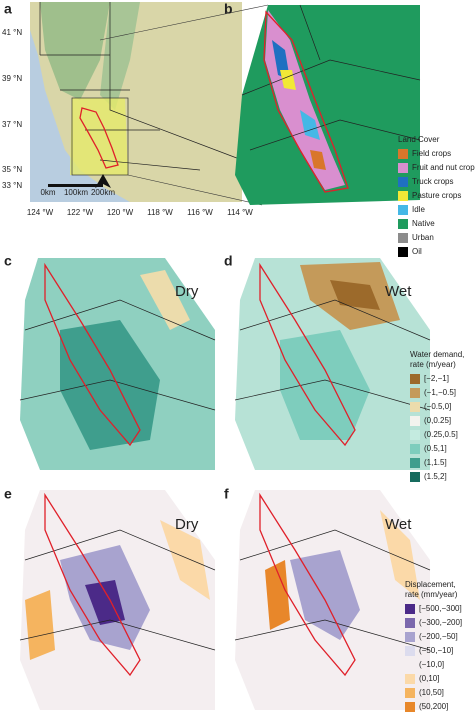 This screenshot has width=475, height=725. I want to click on lon-label: 118 °W, so click(160, 212).